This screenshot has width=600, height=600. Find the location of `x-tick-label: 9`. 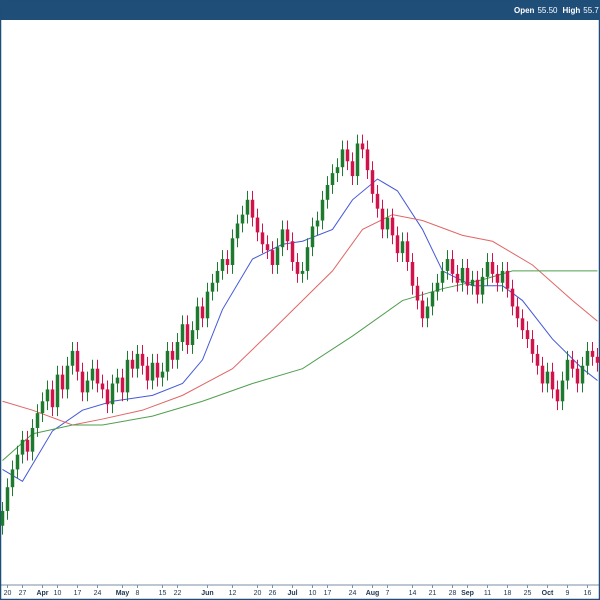

x-tick-label: 9 is located at coordinates (568, 593).